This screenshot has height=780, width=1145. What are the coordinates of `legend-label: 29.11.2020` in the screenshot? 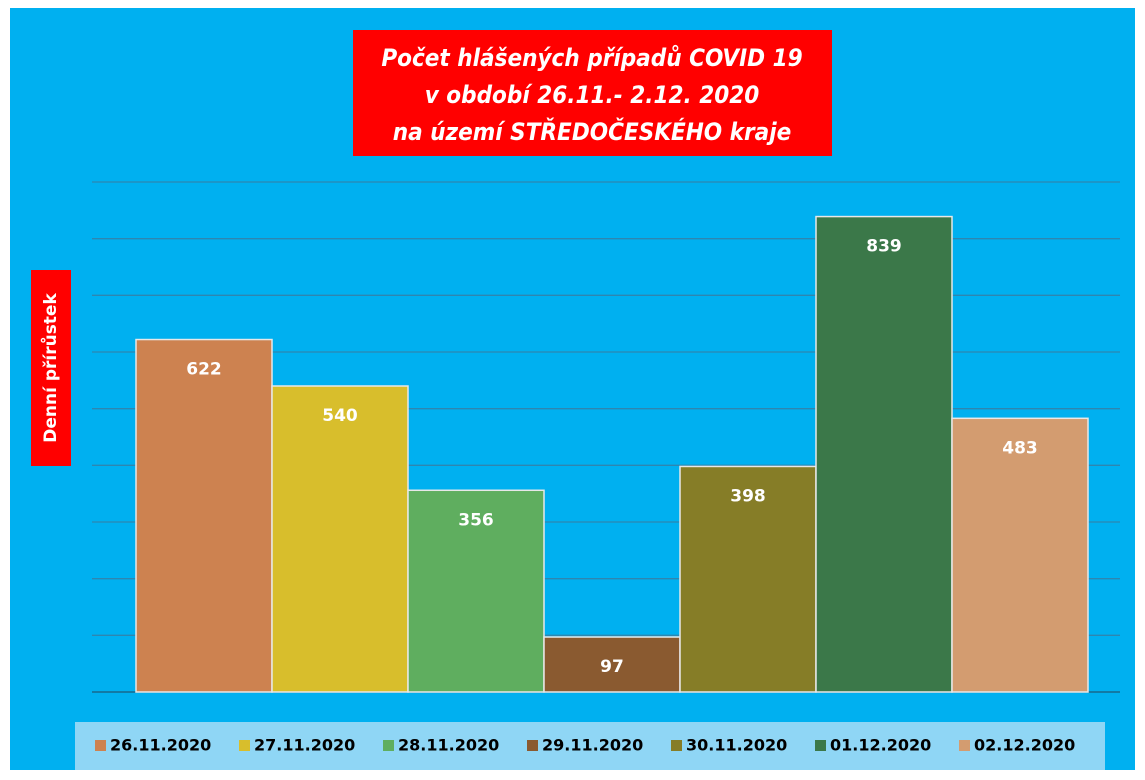 It's located at (592, 745).